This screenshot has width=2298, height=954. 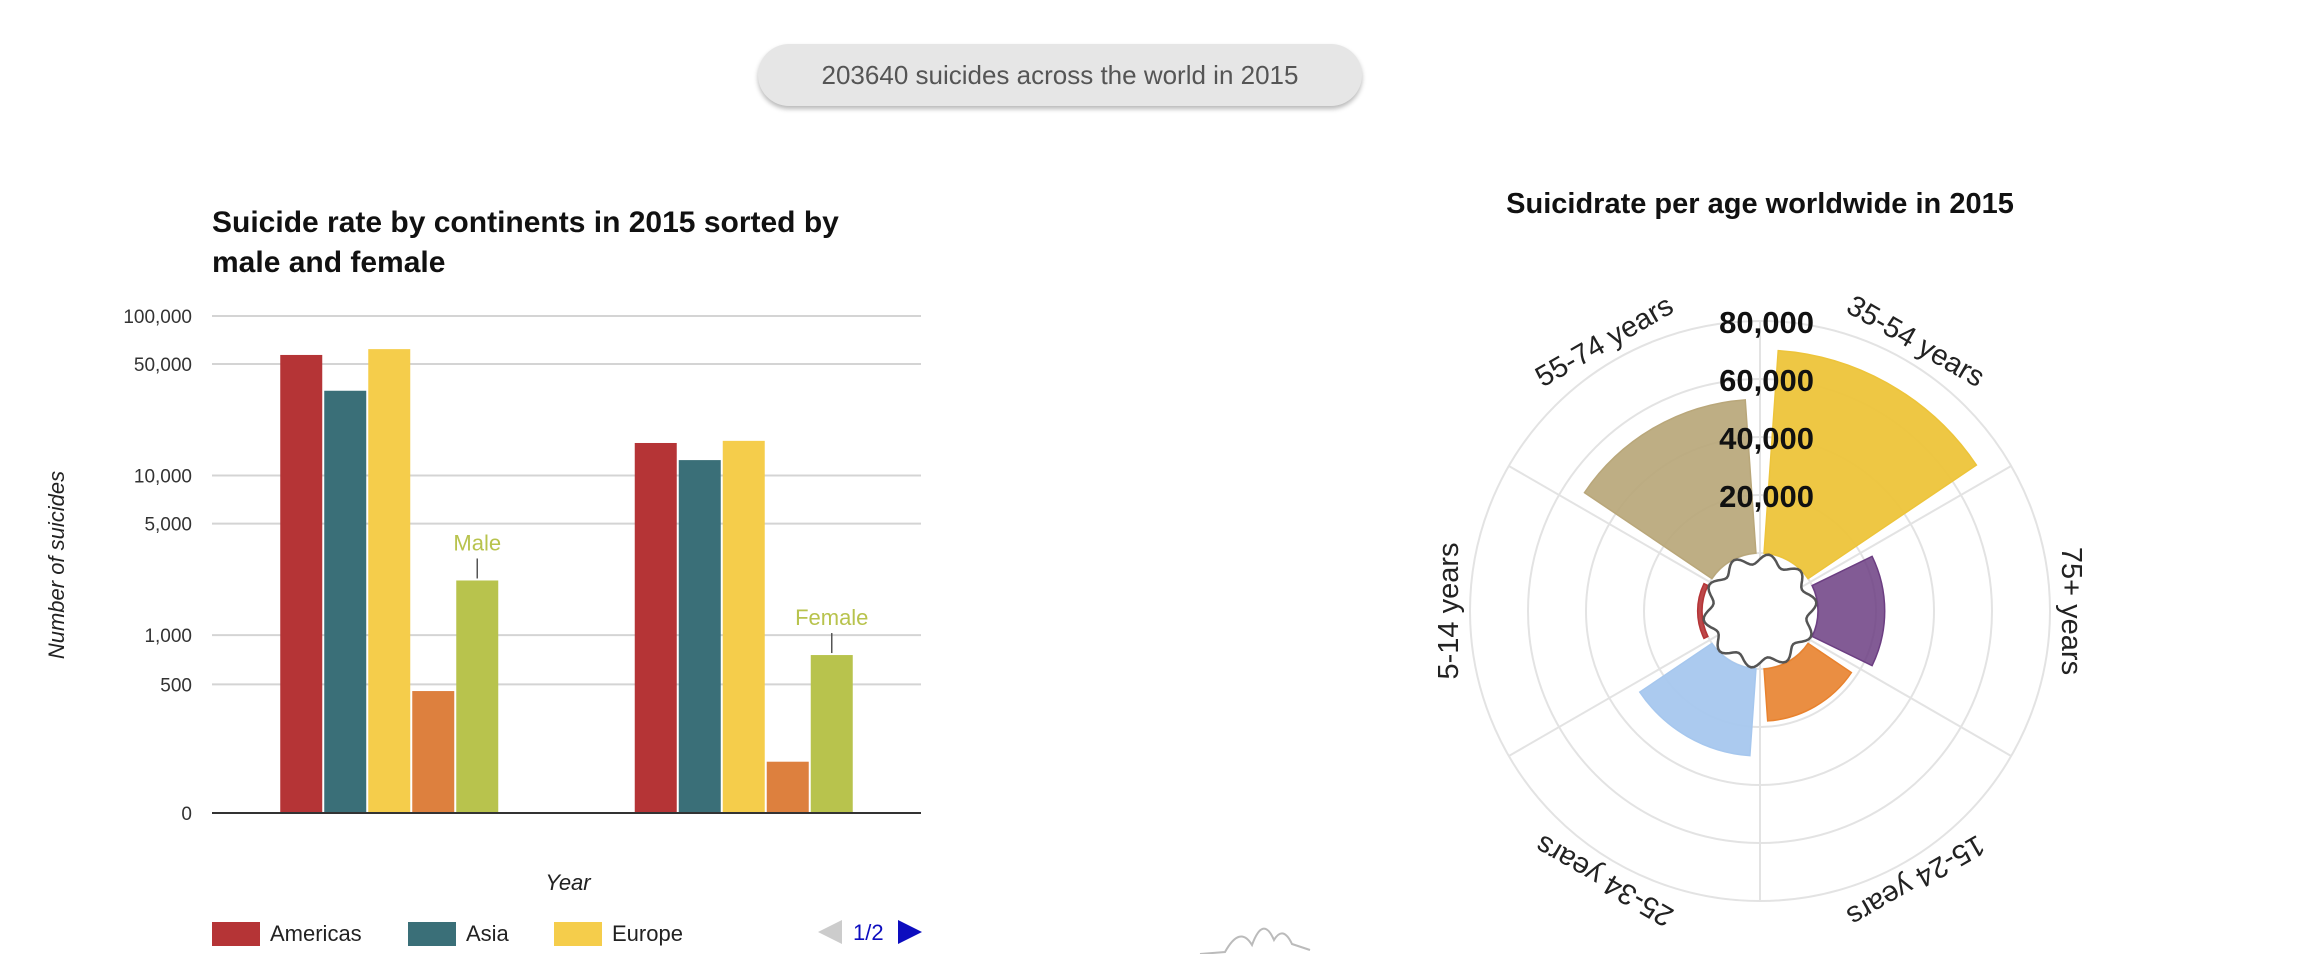 What do you see at coordinates (301, 583) in the screenshot?
I see `bar-americas-male` at bounding box center [301, 583].